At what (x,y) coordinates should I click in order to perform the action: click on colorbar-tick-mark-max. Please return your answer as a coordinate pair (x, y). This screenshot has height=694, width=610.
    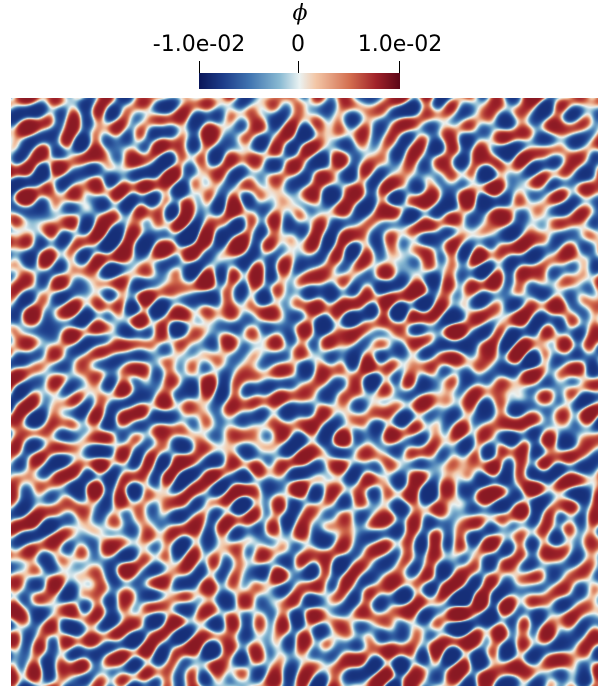
    Looking at the image, I should click on (399, 68).